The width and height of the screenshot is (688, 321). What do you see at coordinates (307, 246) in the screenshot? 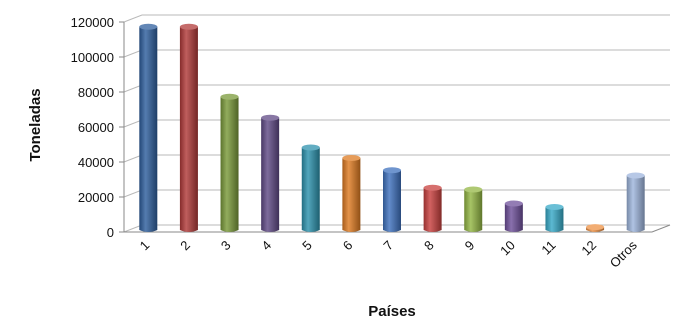
I see `x-tick-label: 5` at bounding box center [307, 246].